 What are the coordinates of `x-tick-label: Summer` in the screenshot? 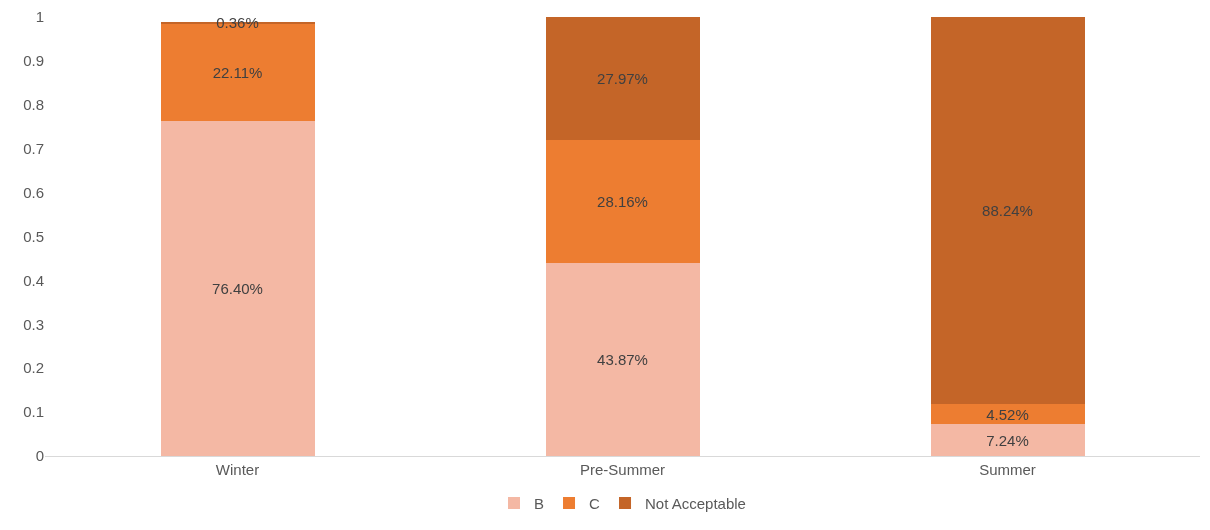 It's located at (1007, 469).